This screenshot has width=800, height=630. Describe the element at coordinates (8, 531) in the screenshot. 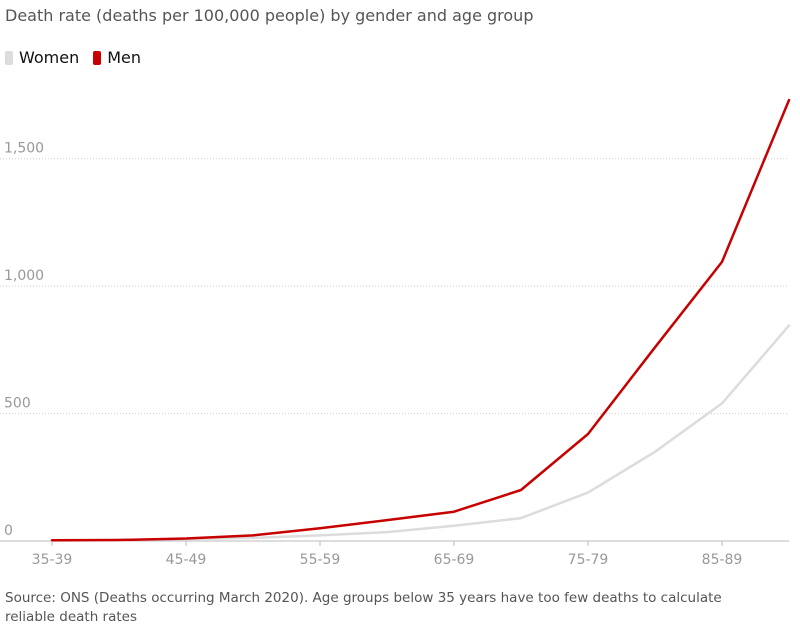

I see `y-tick-label: 0` at that location.